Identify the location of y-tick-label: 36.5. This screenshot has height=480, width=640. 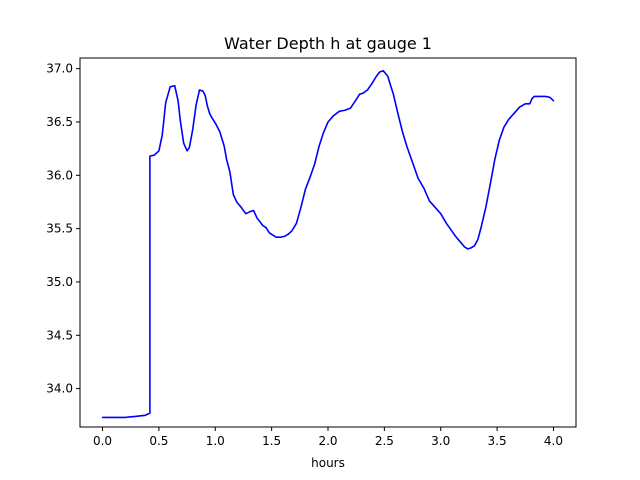
(59, 122).